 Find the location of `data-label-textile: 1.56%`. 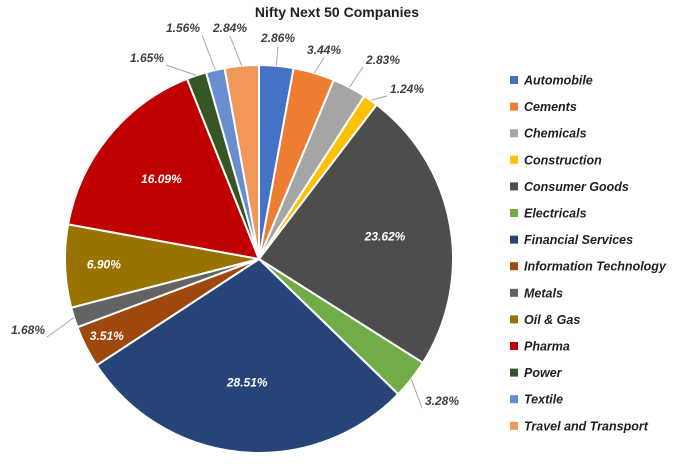

data-label-textile: 1.56% is located at coordinates (183, 28).